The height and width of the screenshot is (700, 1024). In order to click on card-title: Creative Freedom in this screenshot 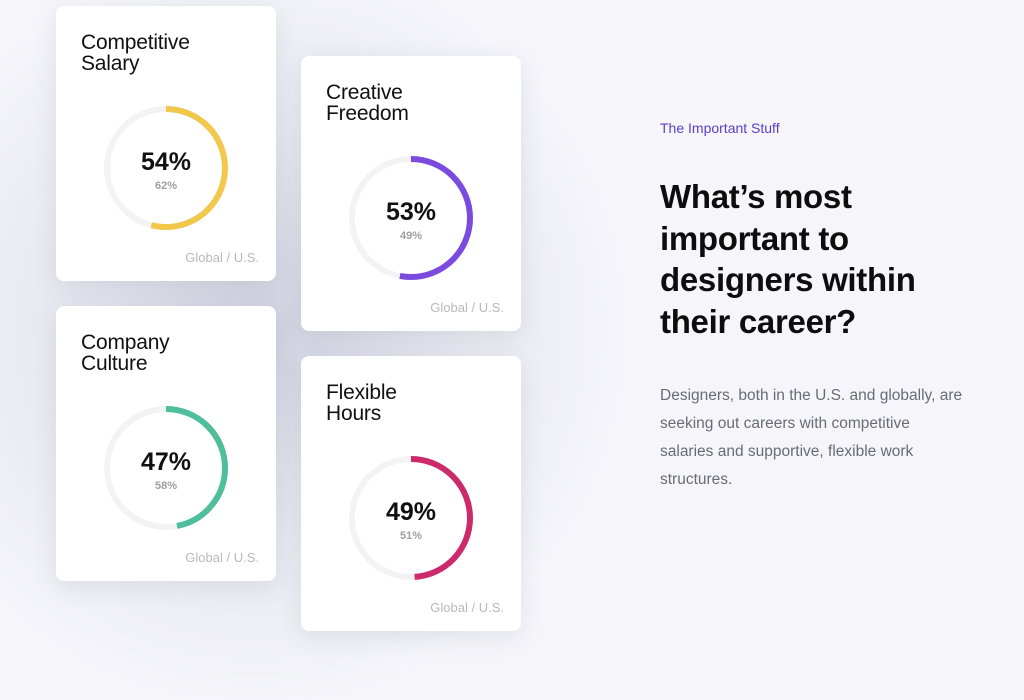, I will do `click(367, 103)`.